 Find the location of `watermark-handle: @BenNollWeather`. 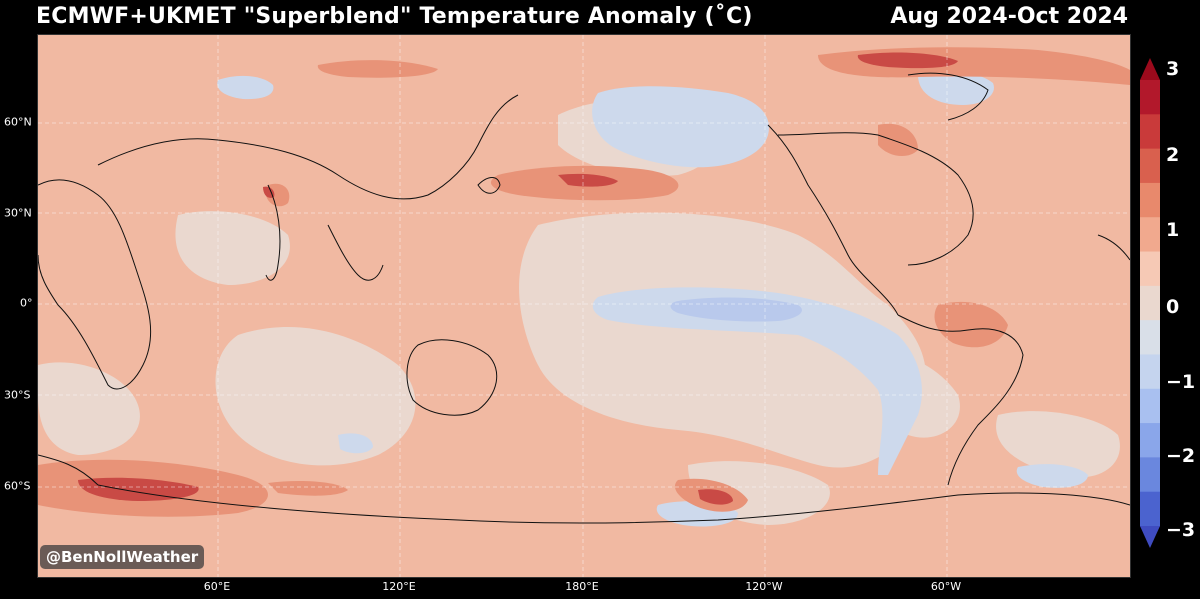

watermark-handle: @BenNollWeather is located at coordinates (122, 557).